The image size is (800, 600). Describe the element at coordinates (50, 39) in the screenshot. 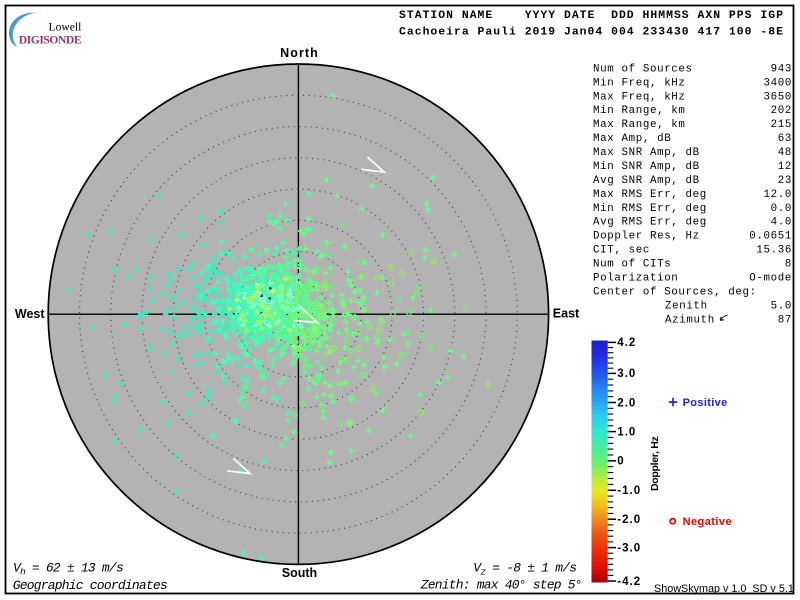

I see `svg-text: DIGISONDE` at that location.